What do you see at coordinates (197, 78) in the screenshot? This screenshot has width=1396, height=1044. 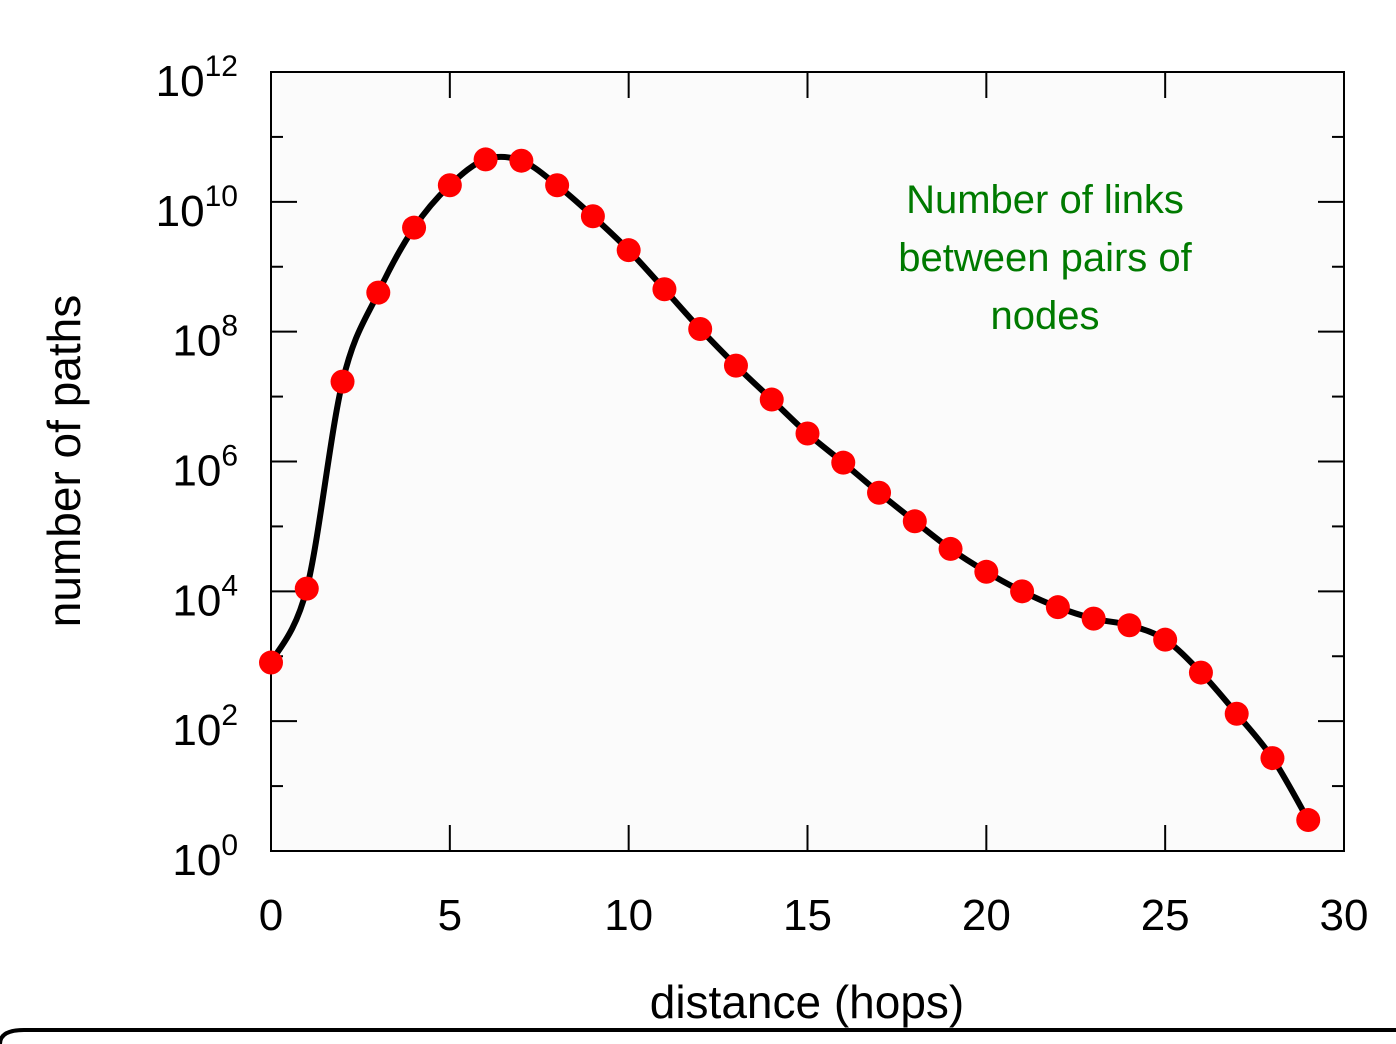 I see `y-tick-label: 10¹²` at bounding box center [197, 78].